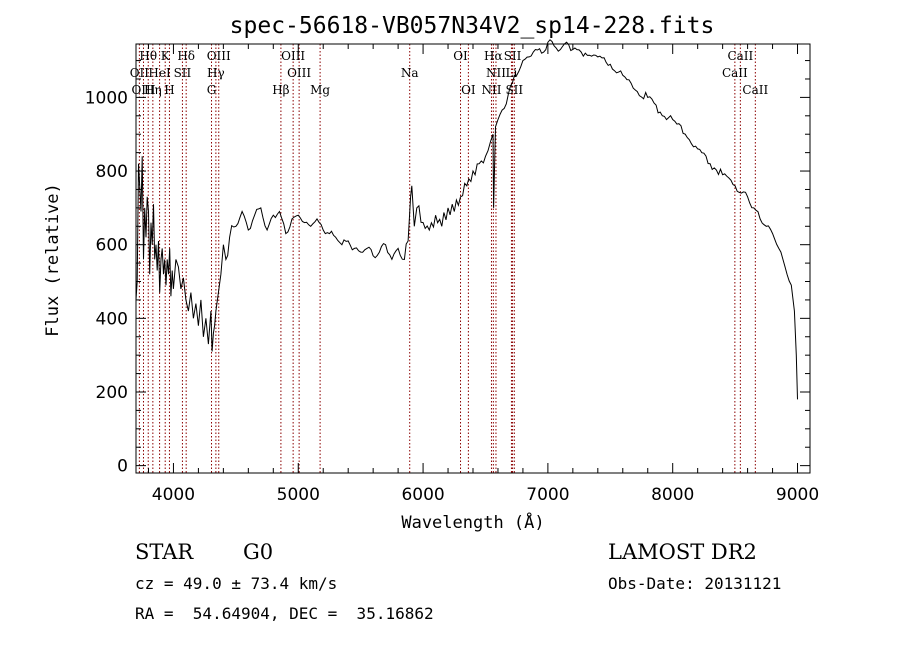 The height and width of the screenshot is (649, 900). Describe the element at coordinates (164, 552) in the screenshot. I see `object-type: STAR` at that location.